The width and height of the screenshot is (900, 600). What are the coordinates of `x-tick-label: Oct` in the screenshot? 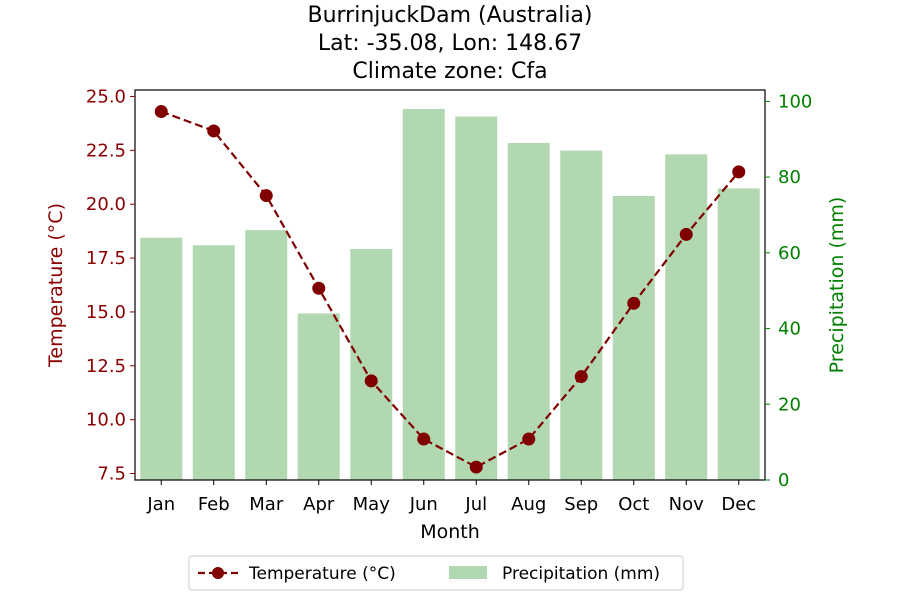 It's located at (633, 504).